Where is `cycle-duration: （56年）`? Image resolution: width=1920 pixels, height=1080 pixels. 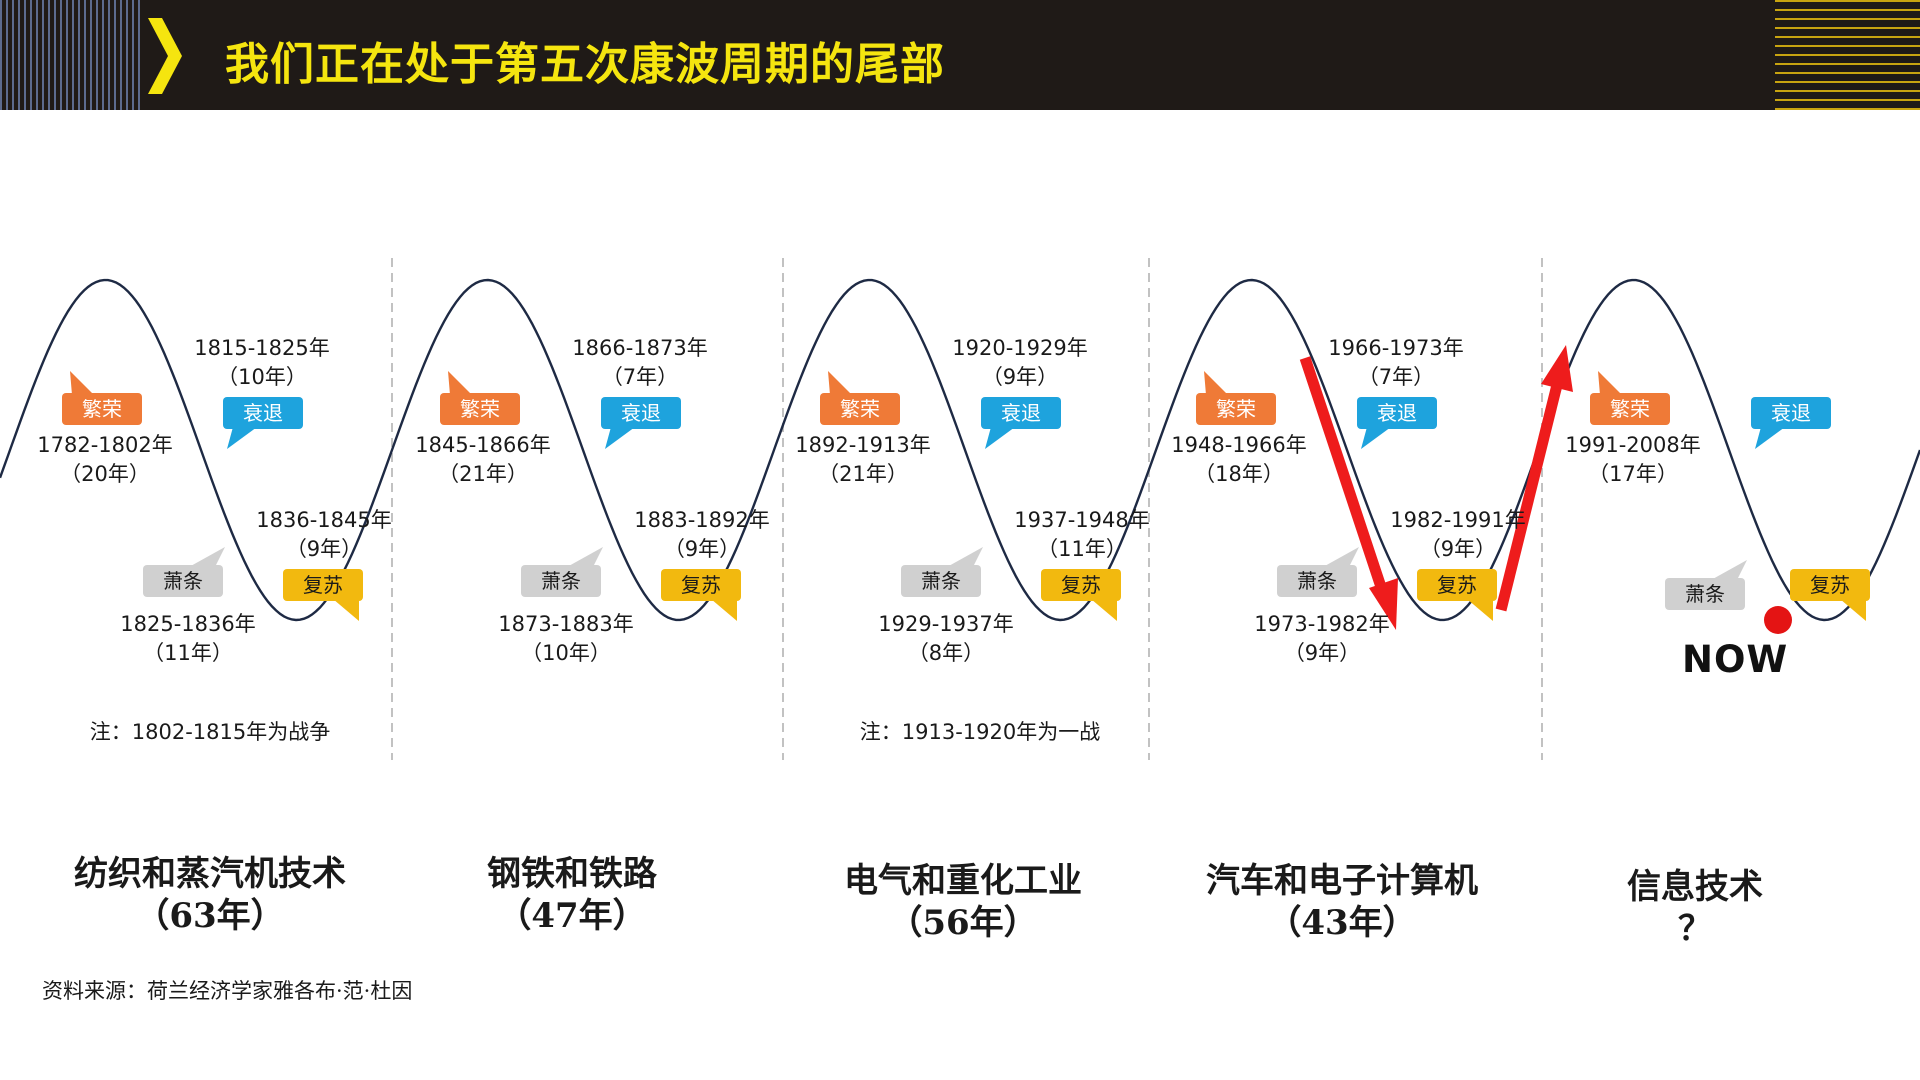 cycle-duration: （56年） is located at coordinates (963, 923).